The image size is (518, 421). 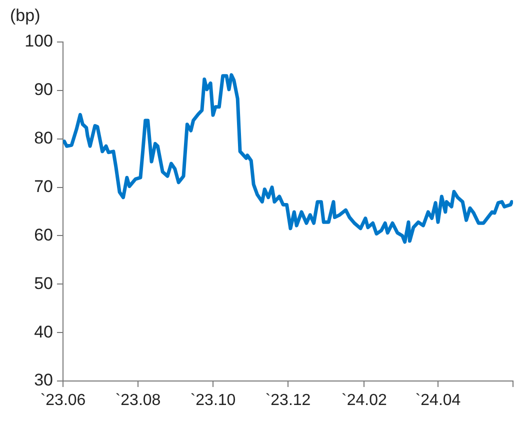 I want to click on y-tick-label: 30, so click(x=43, y=380).